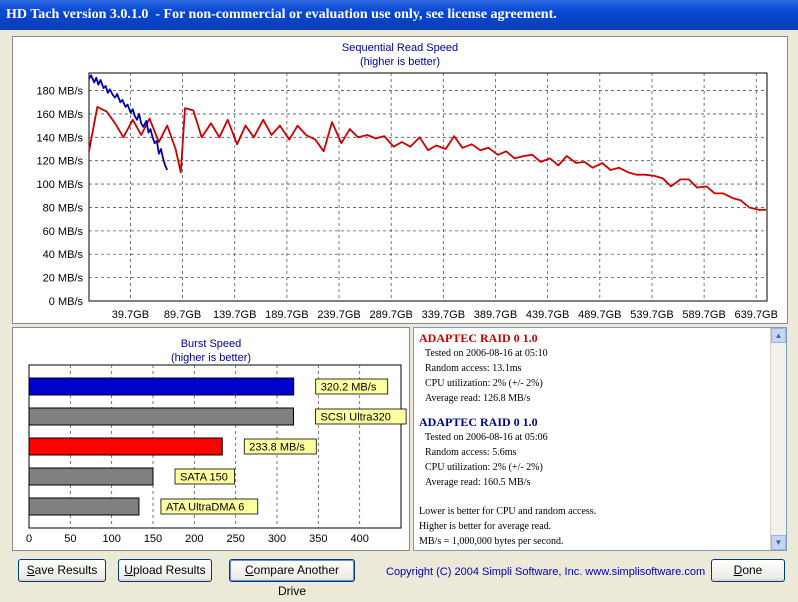 The image size is (798, 602). I want to click on read-y-tick-label: 160 MB/s, so click(60, 115).